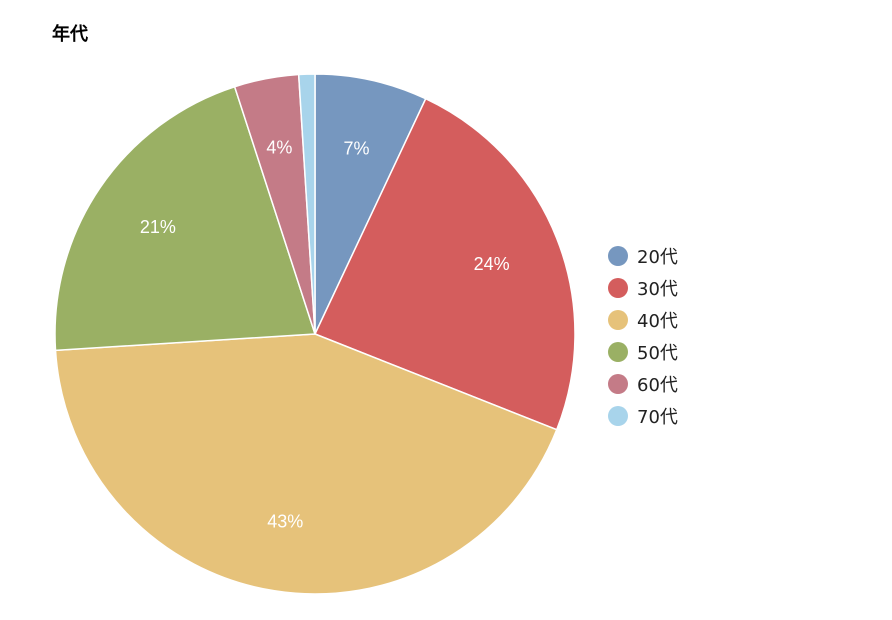 Image resolution: width=892 pixels, height=620 pixels. Describe the element at coordinates (306, 204) in the screenshot. I see `pie-slice-70代` at that location.